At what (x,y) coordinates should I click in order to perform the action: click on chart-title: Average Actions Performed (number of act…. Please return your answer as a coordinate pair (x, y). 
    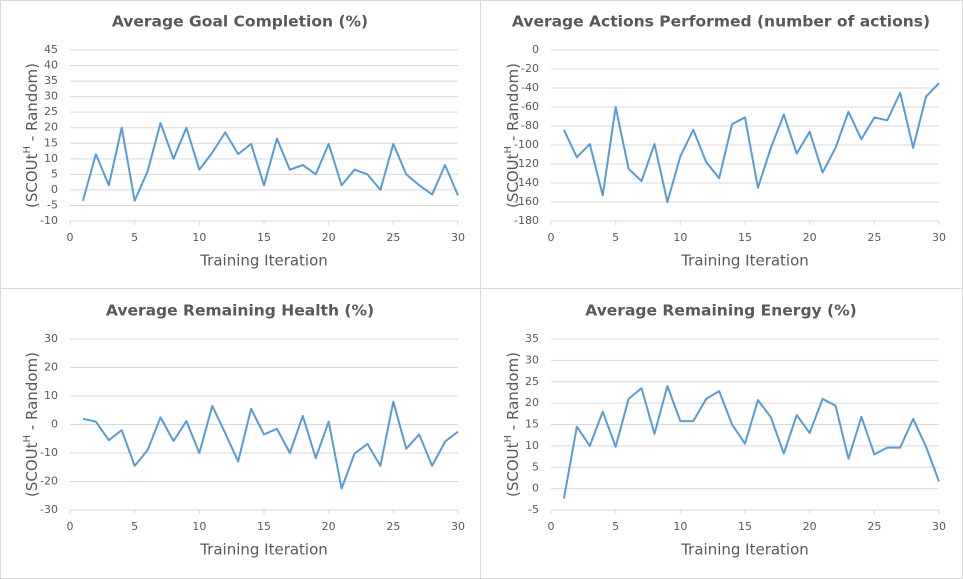
    Looking at the image, I should click on (721, 22).